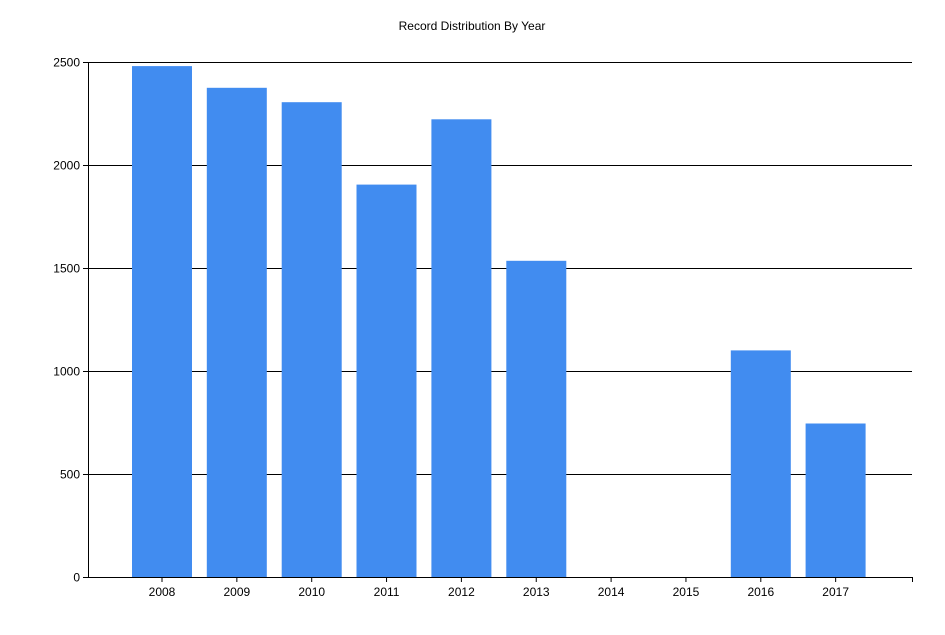  What do you see at coordinates (760, 463) in the screenshot?
I see `bar-2016` at bounding box center [760, 463].